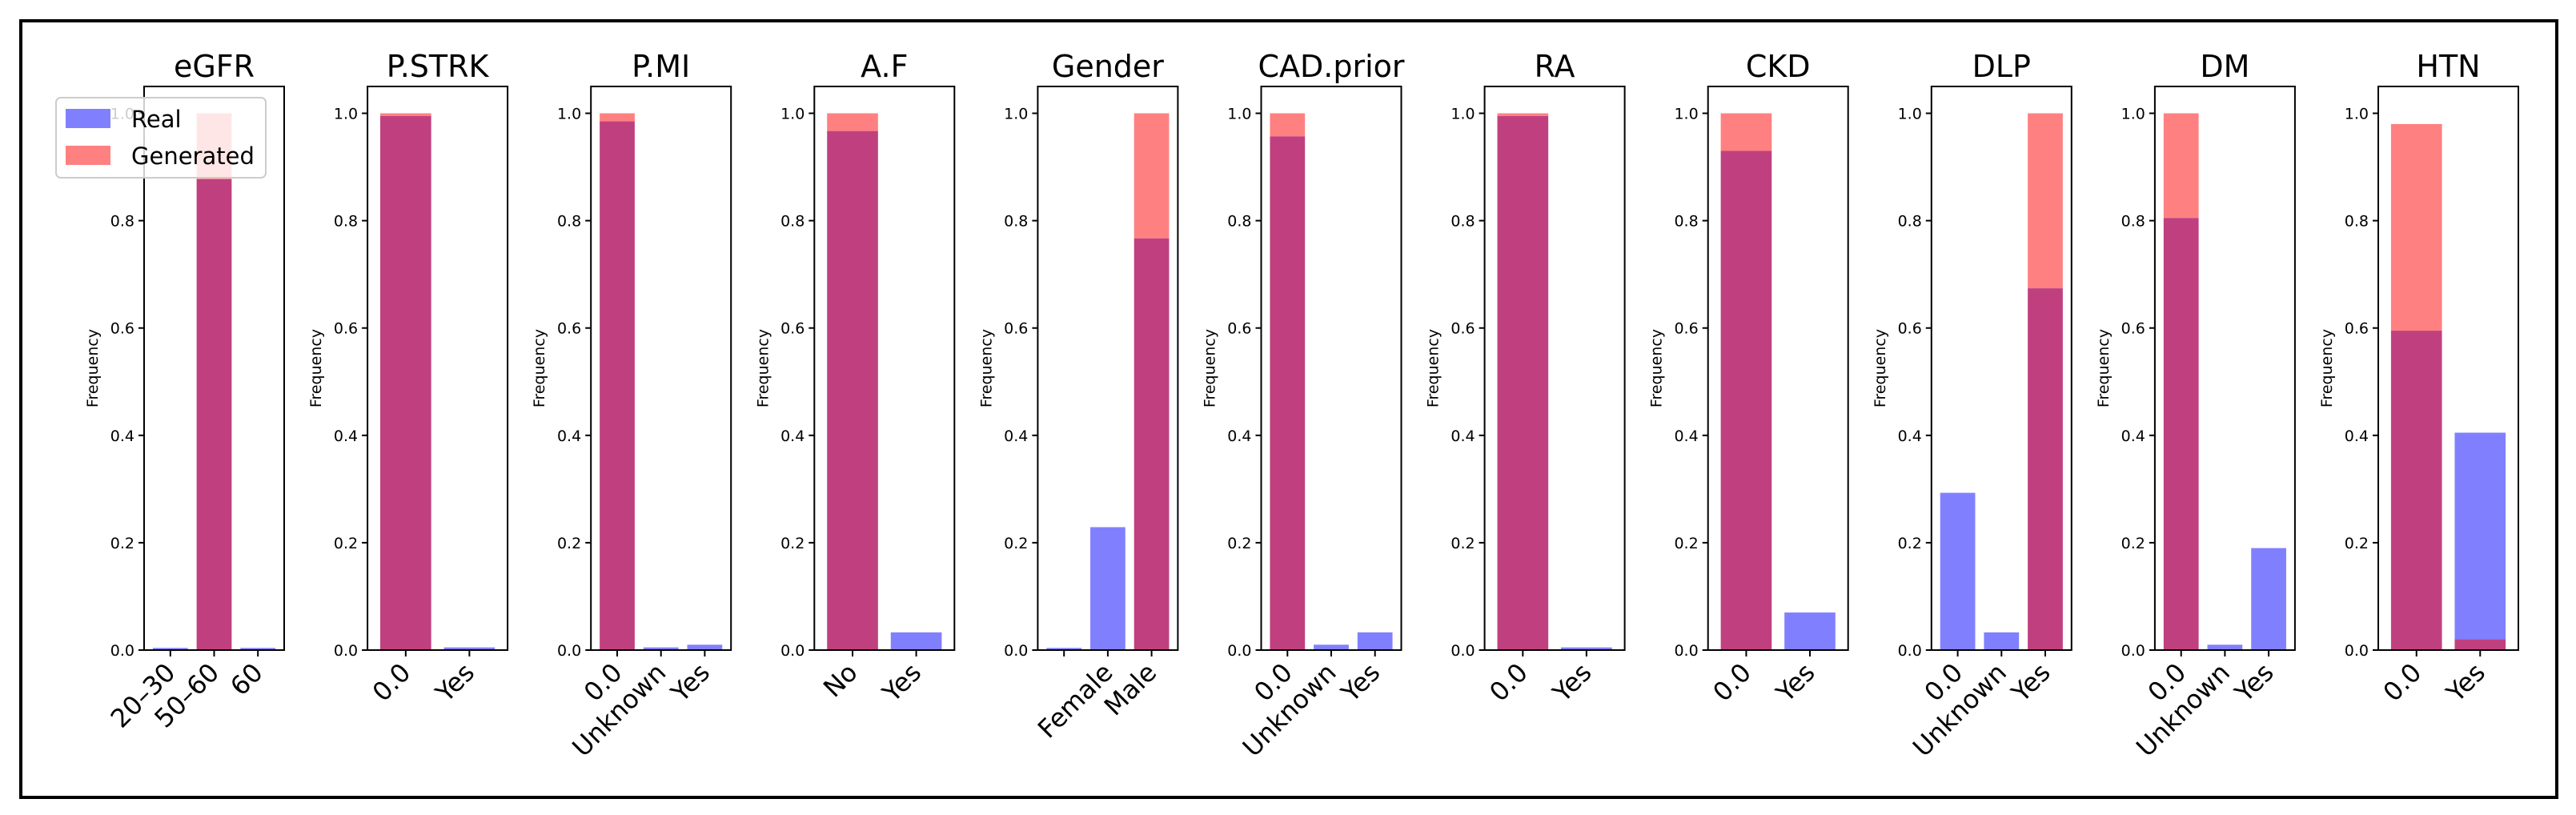  What do you see at coordinates (438, 66) in the screenshot?
I see `subplot-title: P.STRK` at bounding box center [438, 66].